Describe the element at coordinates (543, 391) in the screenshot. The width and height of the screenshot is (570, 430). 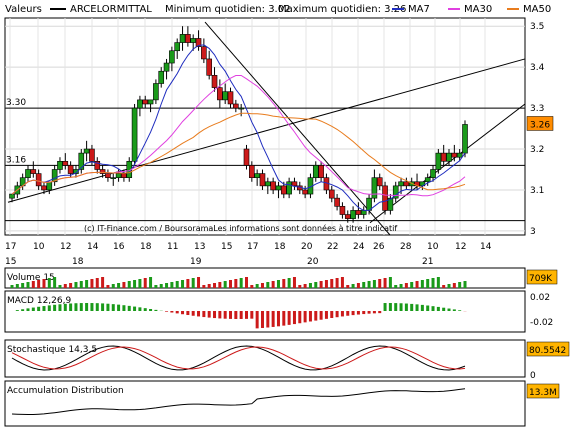
I see `accumulation-value-box` at that location.